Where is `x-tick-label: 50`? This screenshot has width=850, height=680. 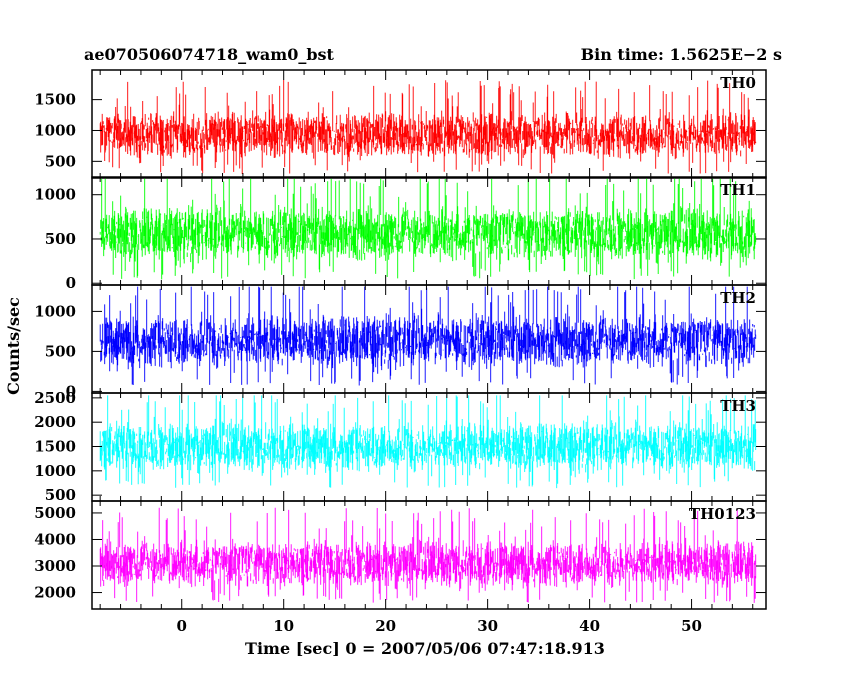
x-tick-label: 50 is located at coordinates (691, 626).